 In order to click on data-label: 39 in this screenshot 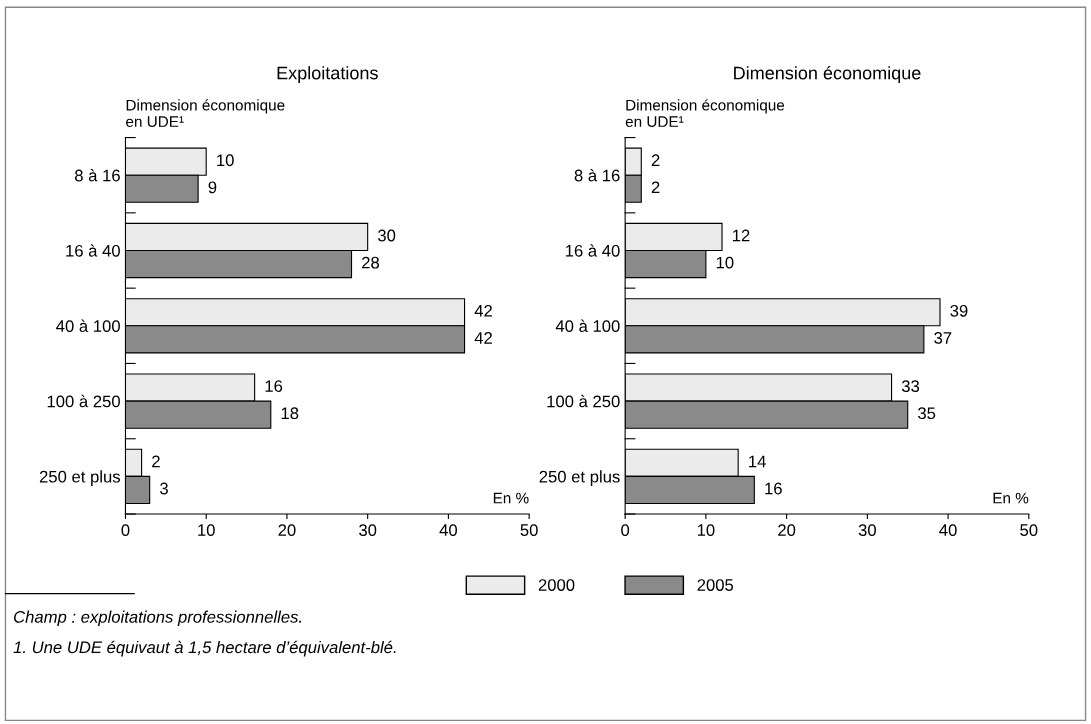, I will do `click(959, 310)`.